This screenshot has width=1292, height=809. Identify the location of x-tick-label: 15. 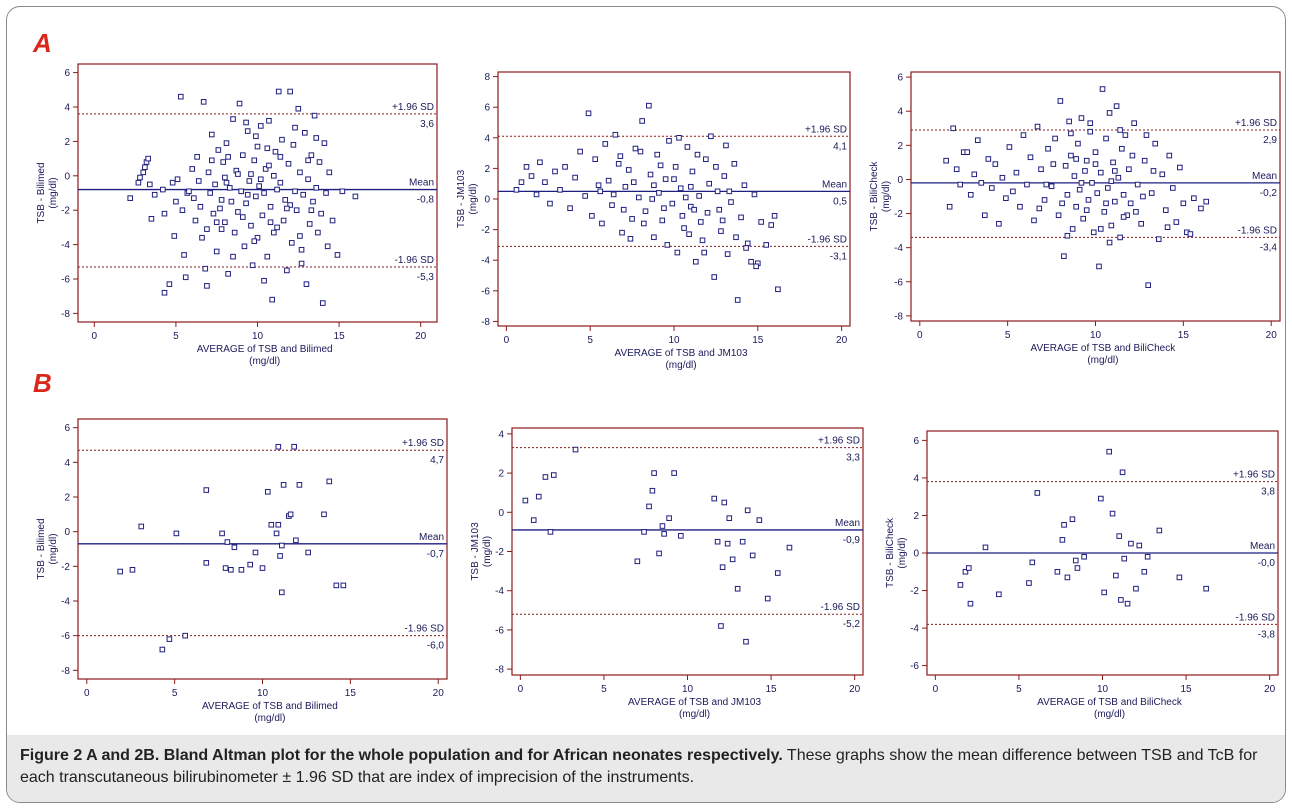
(772, 689).